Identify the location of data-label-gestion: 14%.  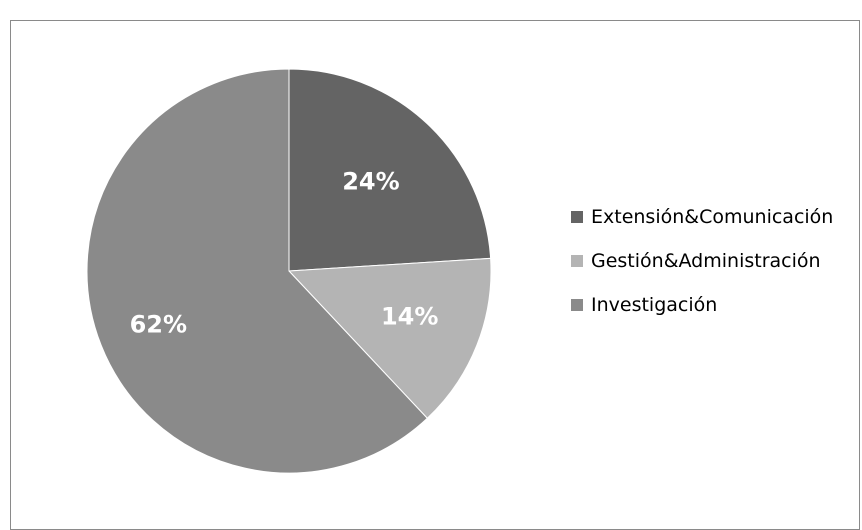
(409, 317).